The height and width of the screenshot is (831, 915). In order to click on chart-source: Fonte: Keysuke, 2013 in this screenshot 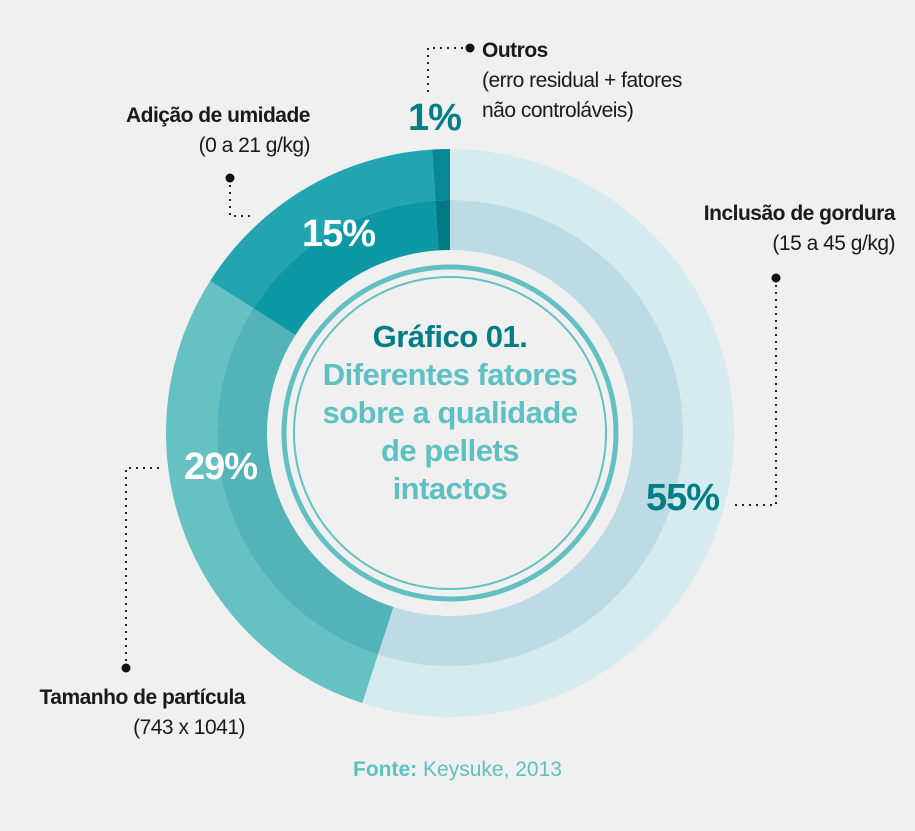, I will do `click(457, 769)`.